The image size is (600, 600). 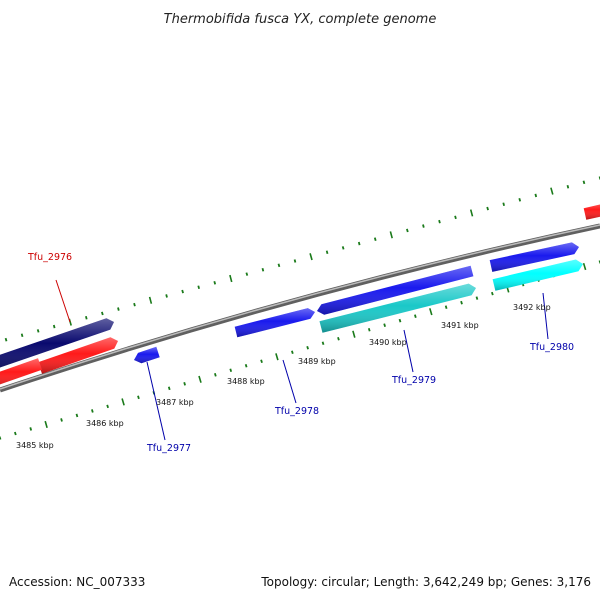 What do you see at coordinates (168, 448) in the screenshot?
I see `gene-label-tfu-2977: Tfu_2977` at bounding box center [168, 448].